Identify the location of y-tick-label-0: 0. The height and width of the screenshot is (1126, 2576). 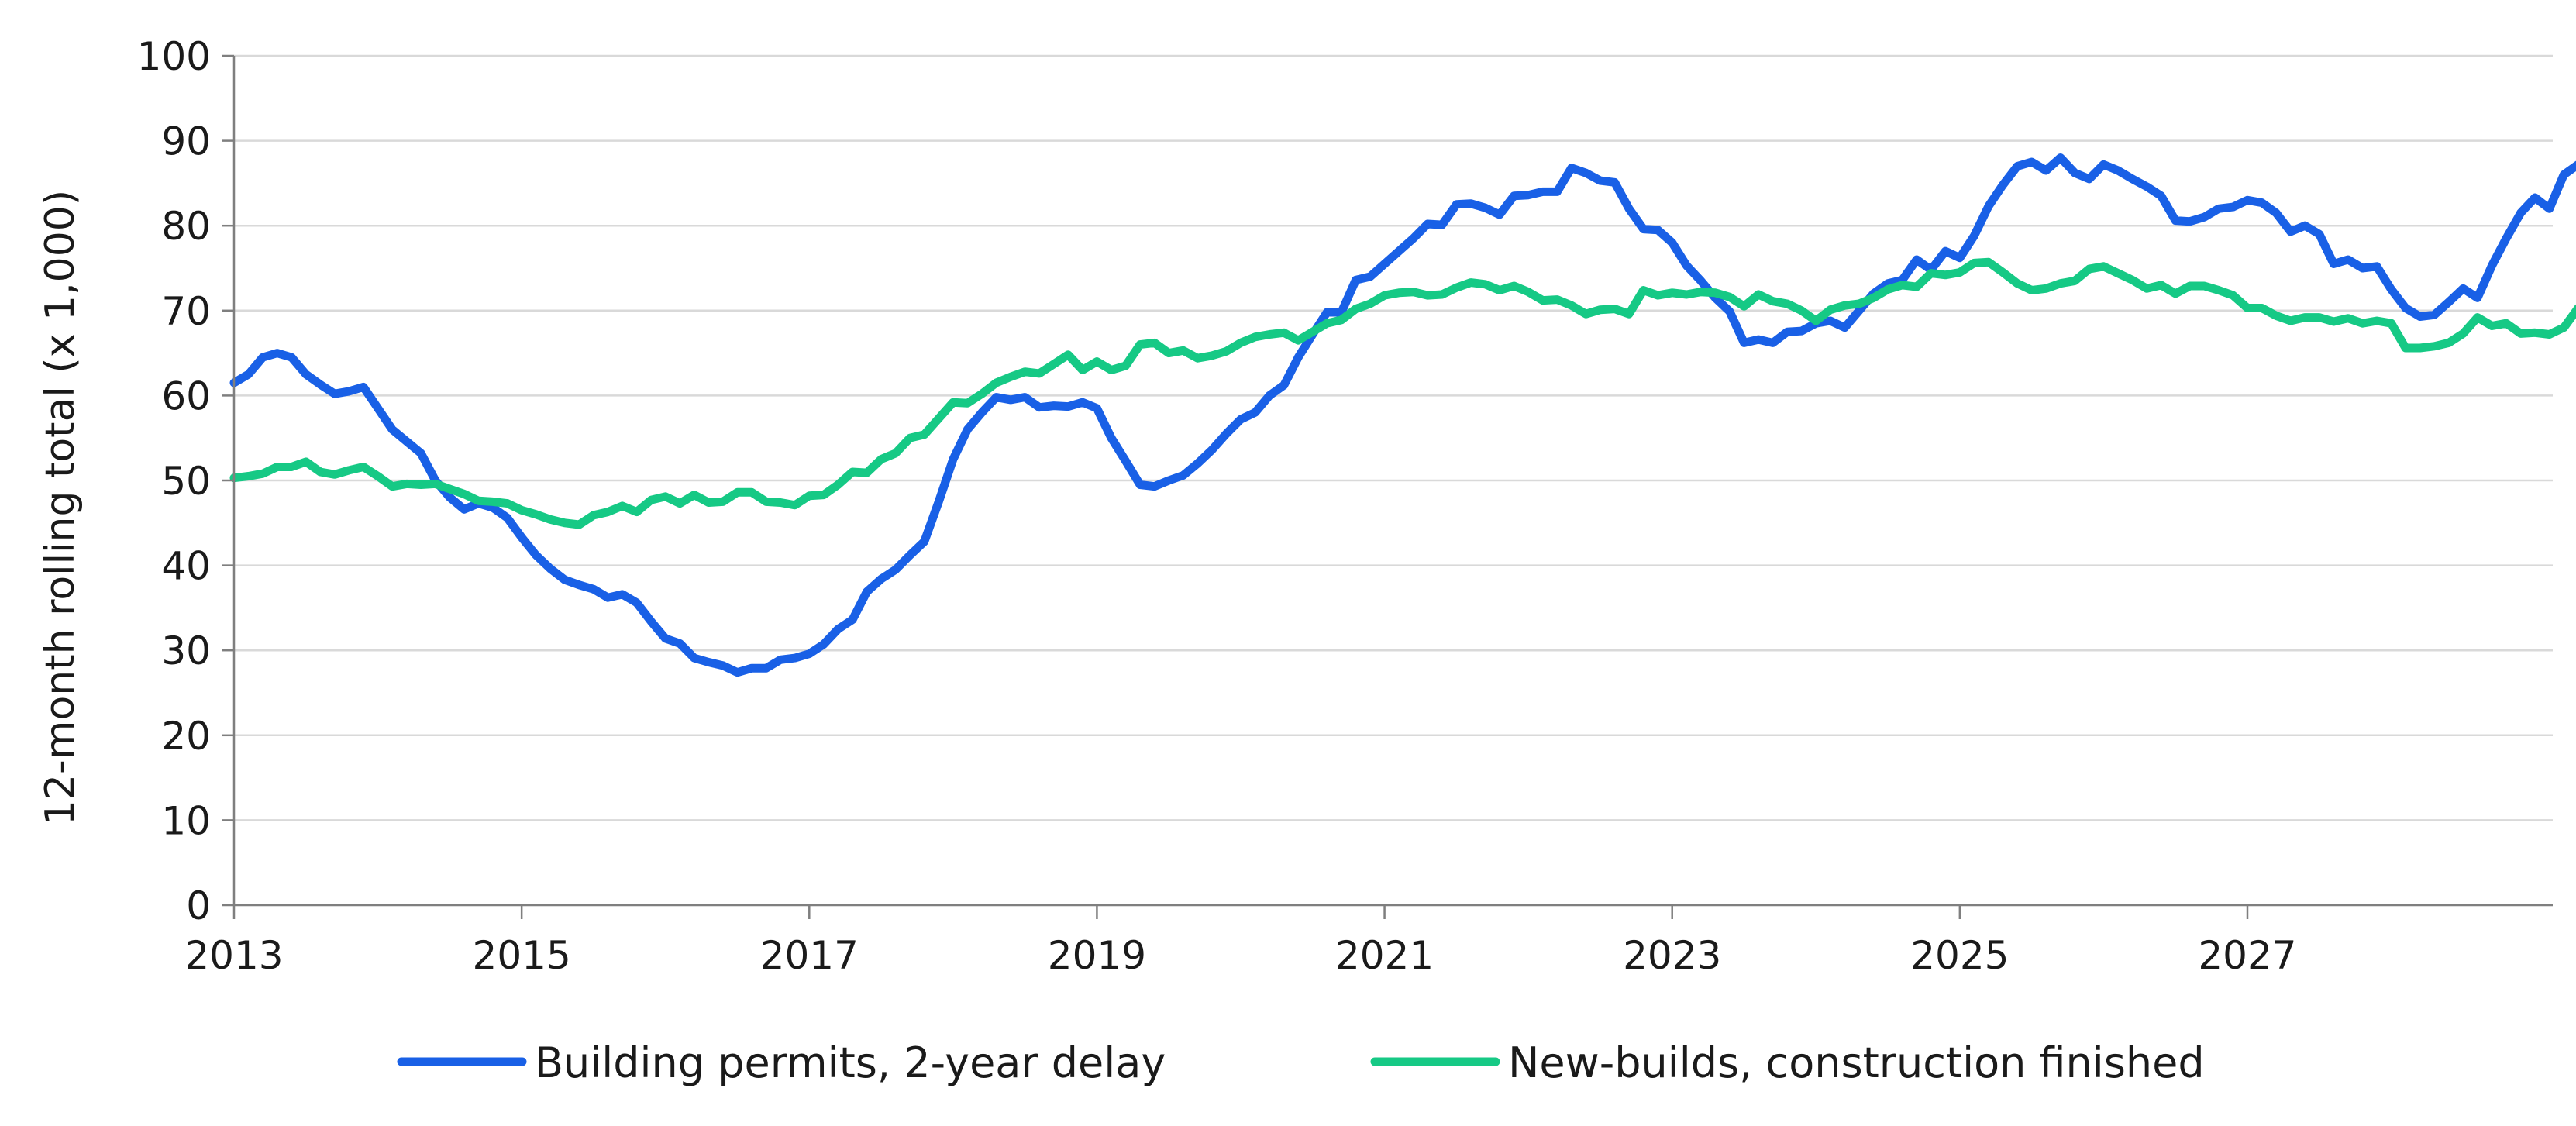
(198, 906).